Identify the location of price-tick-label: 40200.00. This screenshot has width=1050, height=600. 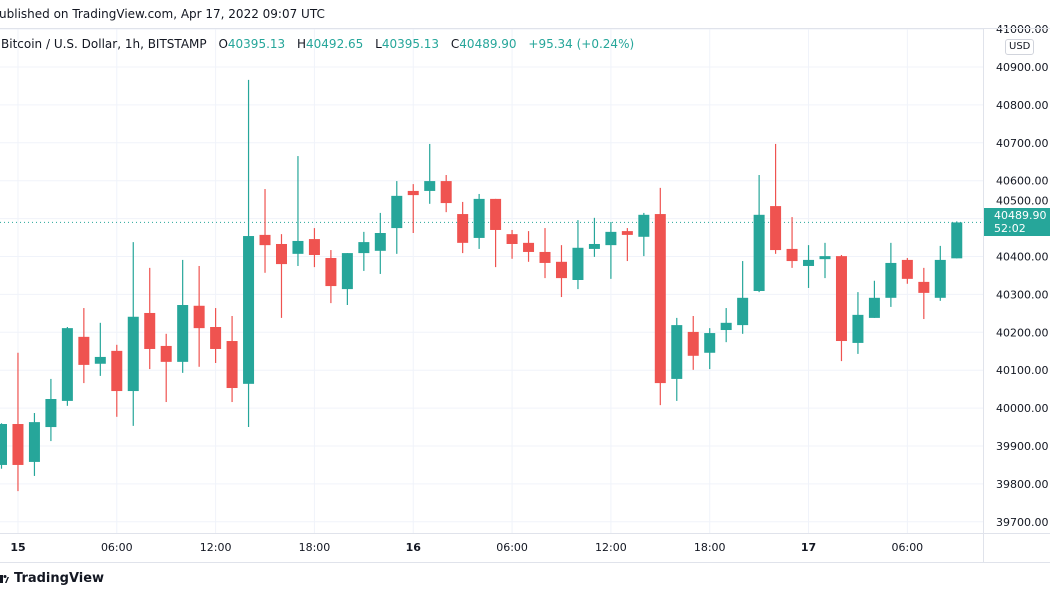
(1022, 332).